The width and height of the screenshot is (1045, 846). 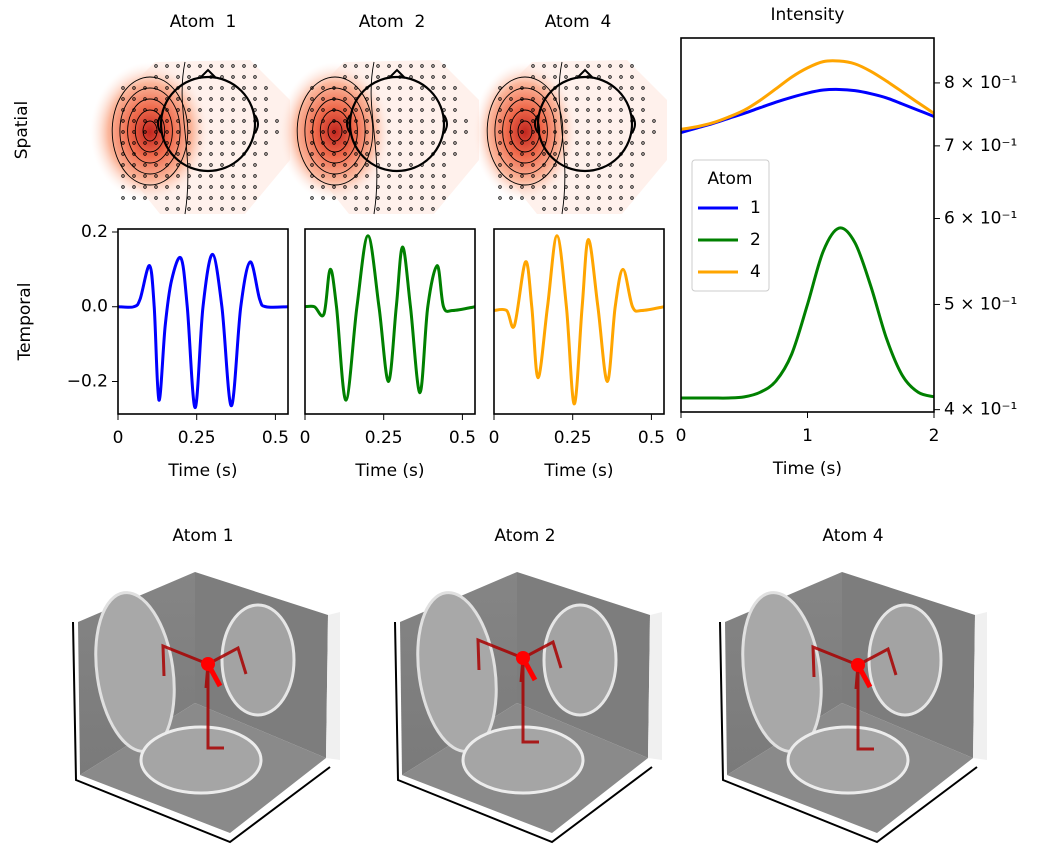 What do you see at coordinates (755, 240) in the screenshot?
I see `legend-label: 2` at bounding box center [755, 240].